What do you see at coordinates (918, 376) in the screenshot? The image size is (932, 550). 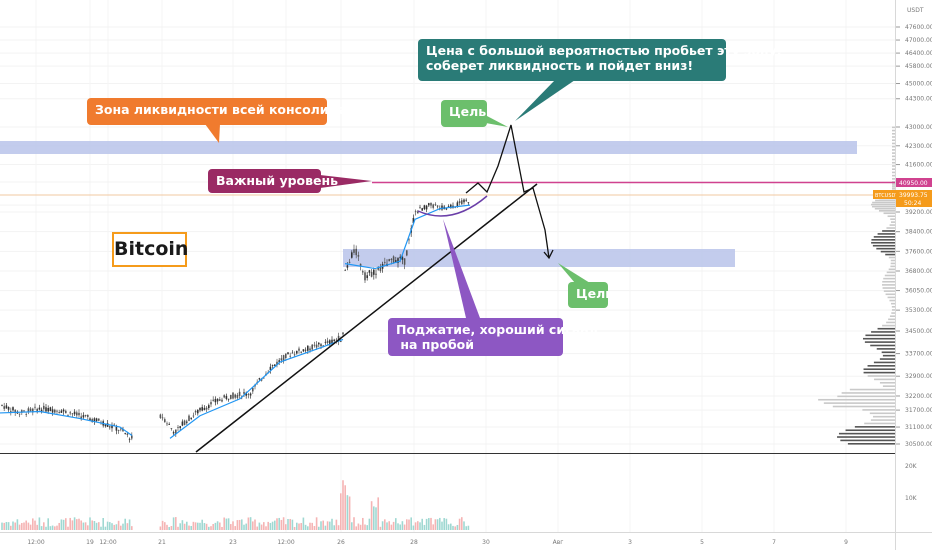 I see `price-tick-label: 32900.00` at bounding box center [918, 376].